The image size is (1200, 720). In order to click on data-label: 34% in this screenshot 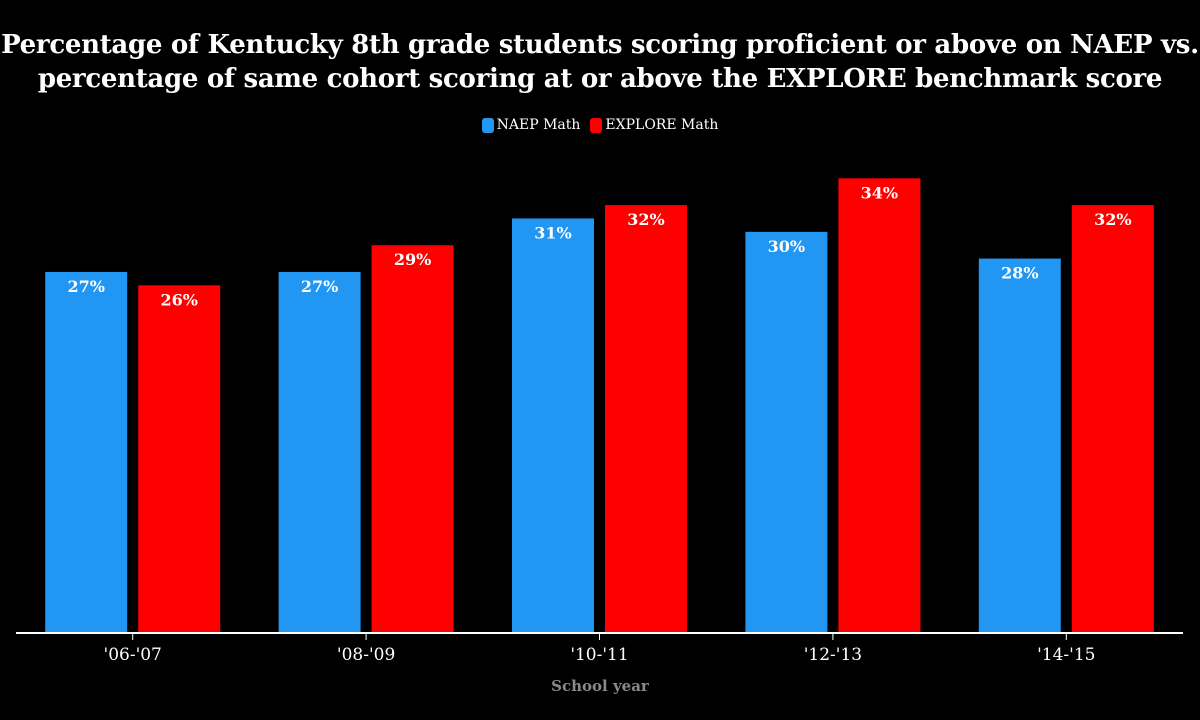, I will do `click(879, 192)`.